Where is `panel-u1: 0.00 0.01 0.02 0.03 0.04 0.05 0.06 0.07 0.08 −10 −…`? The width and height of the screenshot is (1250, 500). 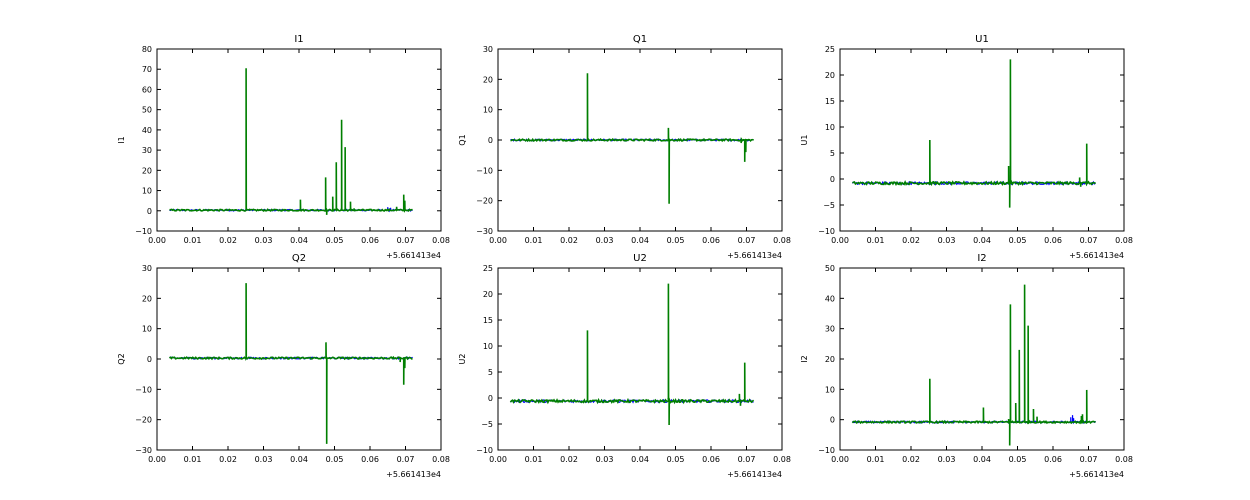 panel-u1: 0.00 0.01 0.02 0.03 0.04 0.05 0.06 0.07 0.08 −10 −… is located at coordinates (966, 147).